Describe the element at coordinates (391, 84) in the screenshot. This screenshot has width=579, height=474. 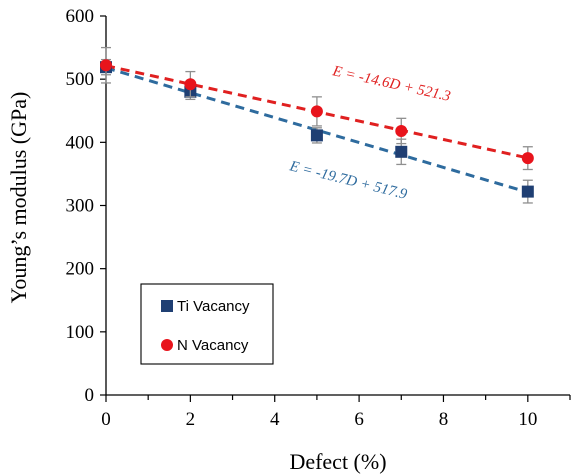
I see `fit-equation-n-vacancy: E = -14.6D + 521.3` at that location.